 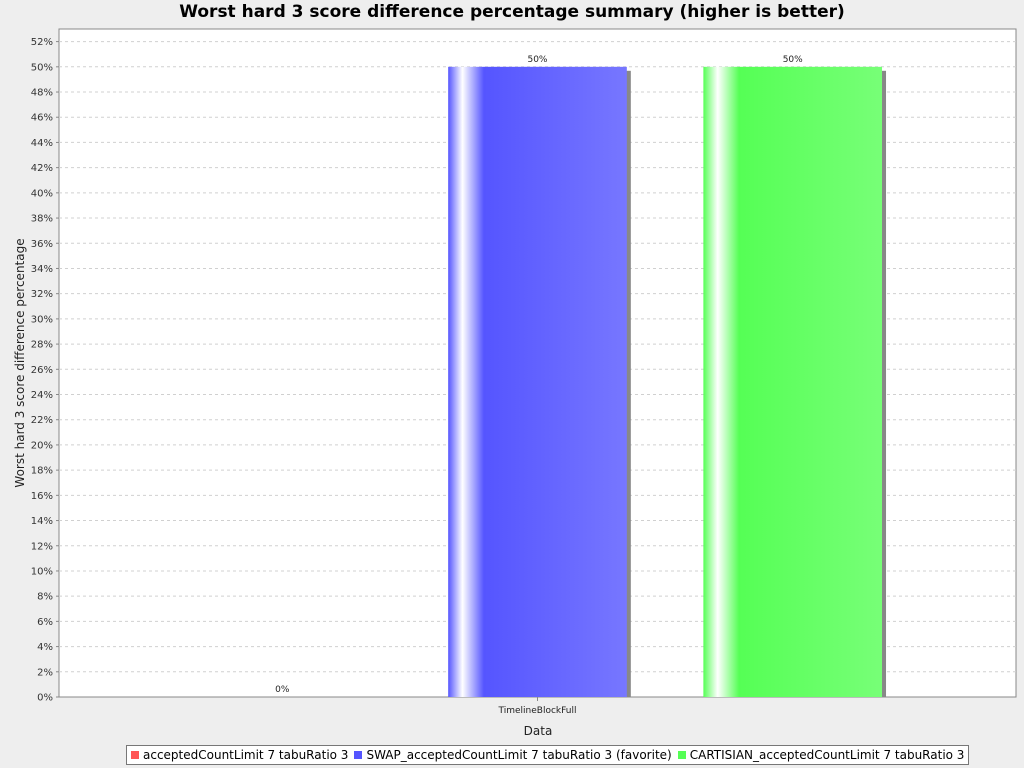 I want to click on y-tick-label: 42%, so click(x=42, y=168).